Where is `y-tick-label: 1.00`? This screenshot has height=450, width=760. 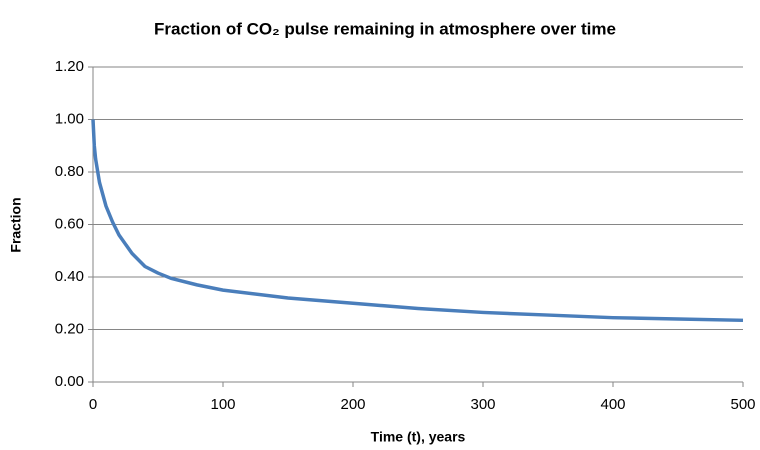
y-tick-label: 1.00 is located at coordinates (69, 118).